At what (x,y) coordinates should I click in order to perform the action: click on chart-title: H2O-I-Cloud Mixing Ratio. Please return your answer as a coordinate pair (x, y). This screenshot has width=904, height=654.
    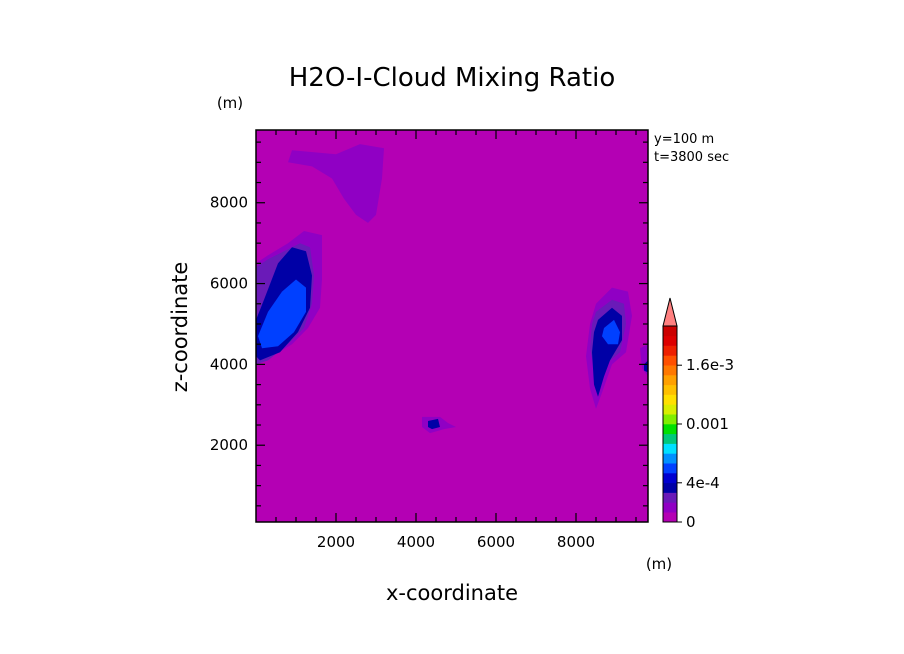
    Looking at the image, I should click on (452, 78).